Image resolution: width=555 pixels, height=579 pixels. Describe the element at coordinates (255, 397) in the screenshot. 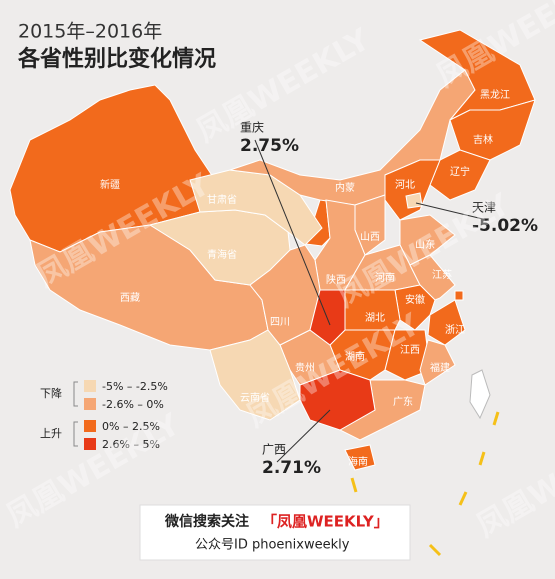

I see `province-label: 云南省` at that location.